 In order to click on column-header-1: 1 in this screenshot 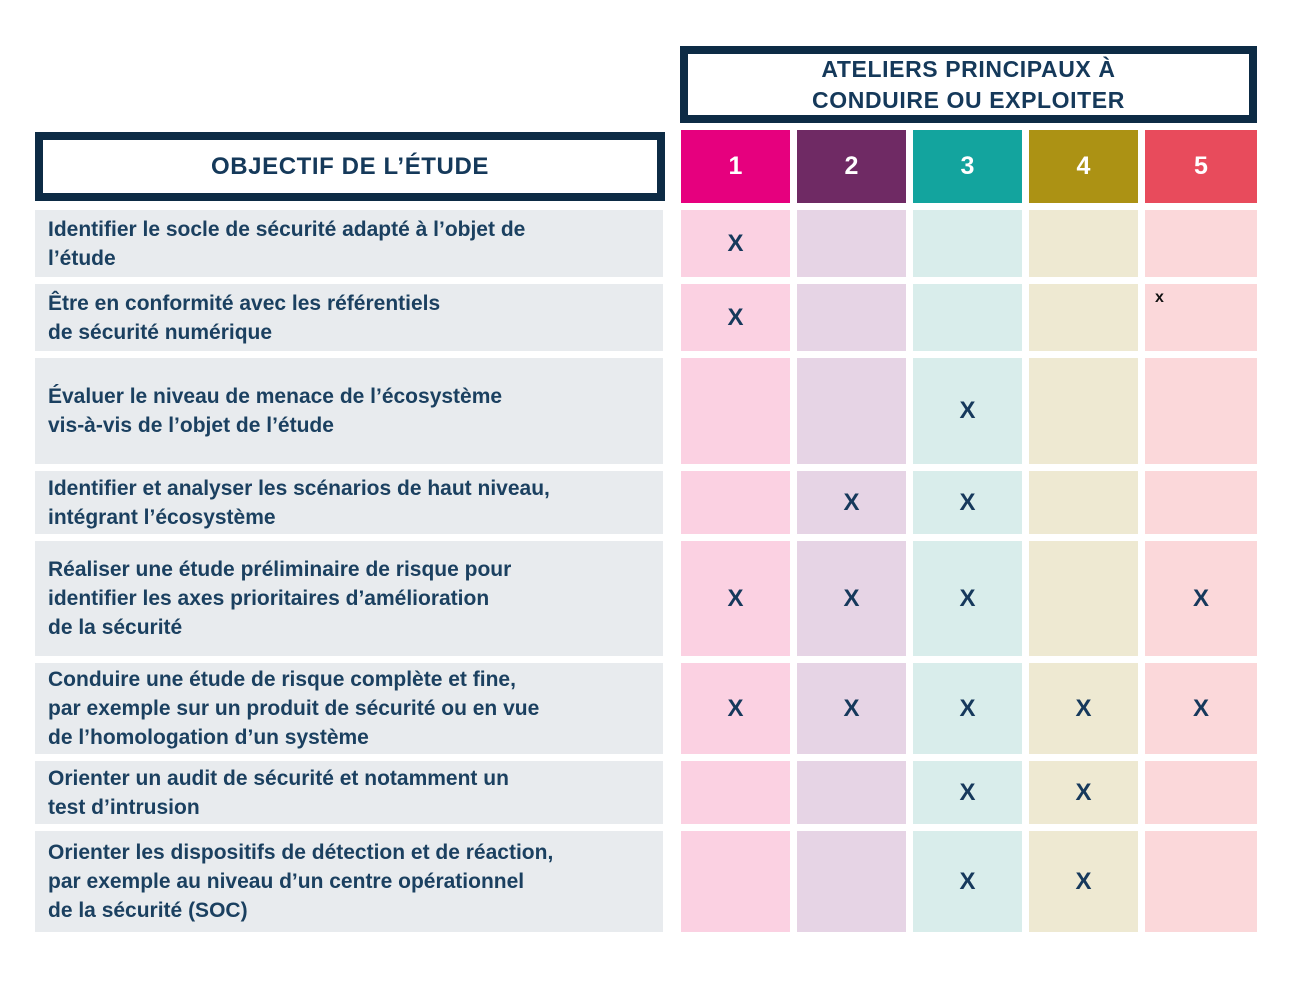, I will do `click(735, 166)`.